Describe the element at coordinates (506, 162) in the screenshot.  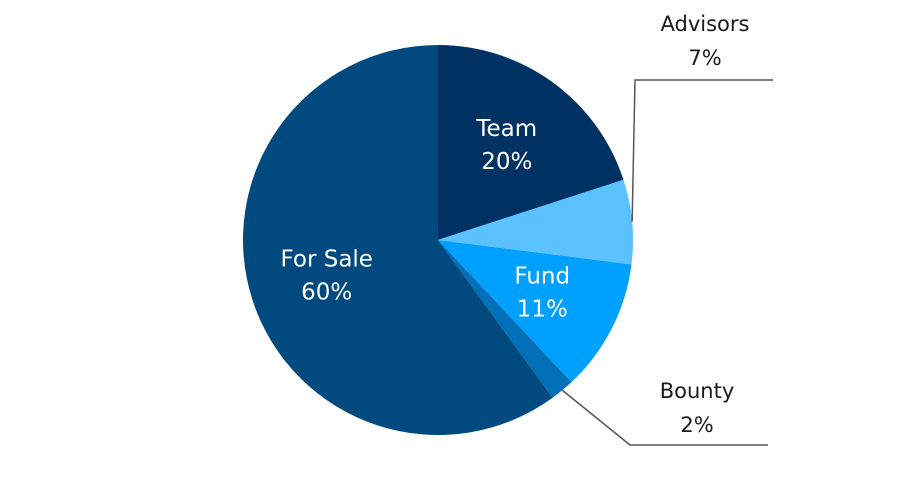
I see `slice-value: 20%` at that location.